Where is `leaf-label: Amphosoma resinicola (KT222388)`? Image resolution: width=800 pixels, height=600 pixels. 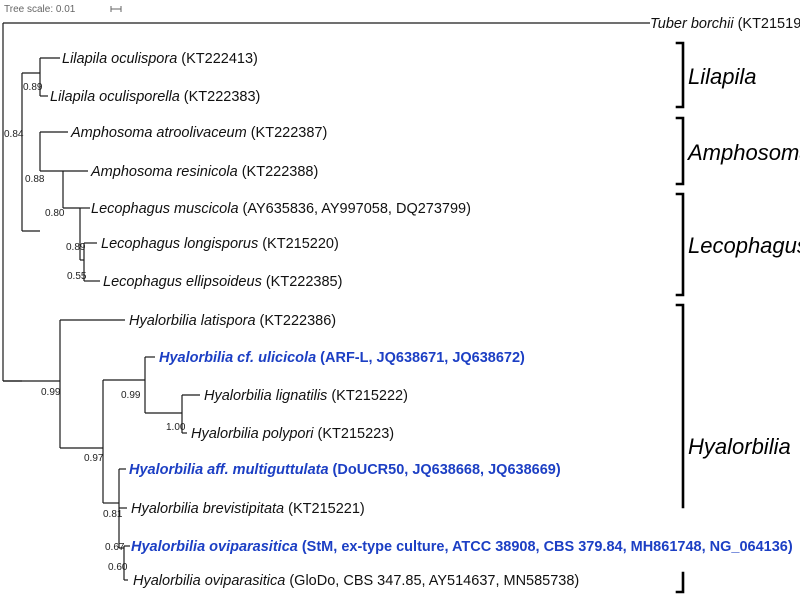 leaf-label: Amphosoma resinicola (KT222388) is located at coordinates (204, 172).